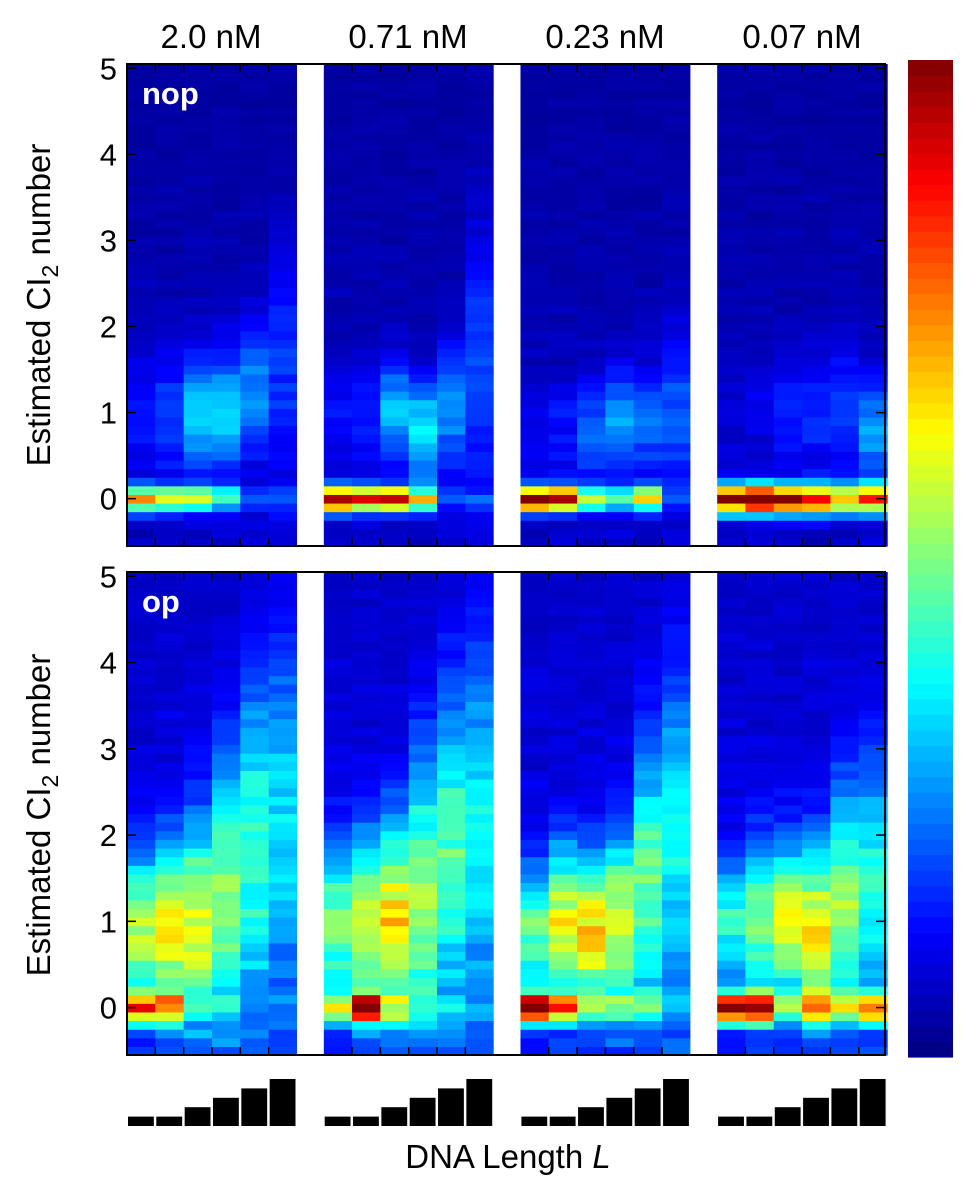  Describe the element at coordinates (930, 597) in the screenshot. I see `colorbar-step` at that location.